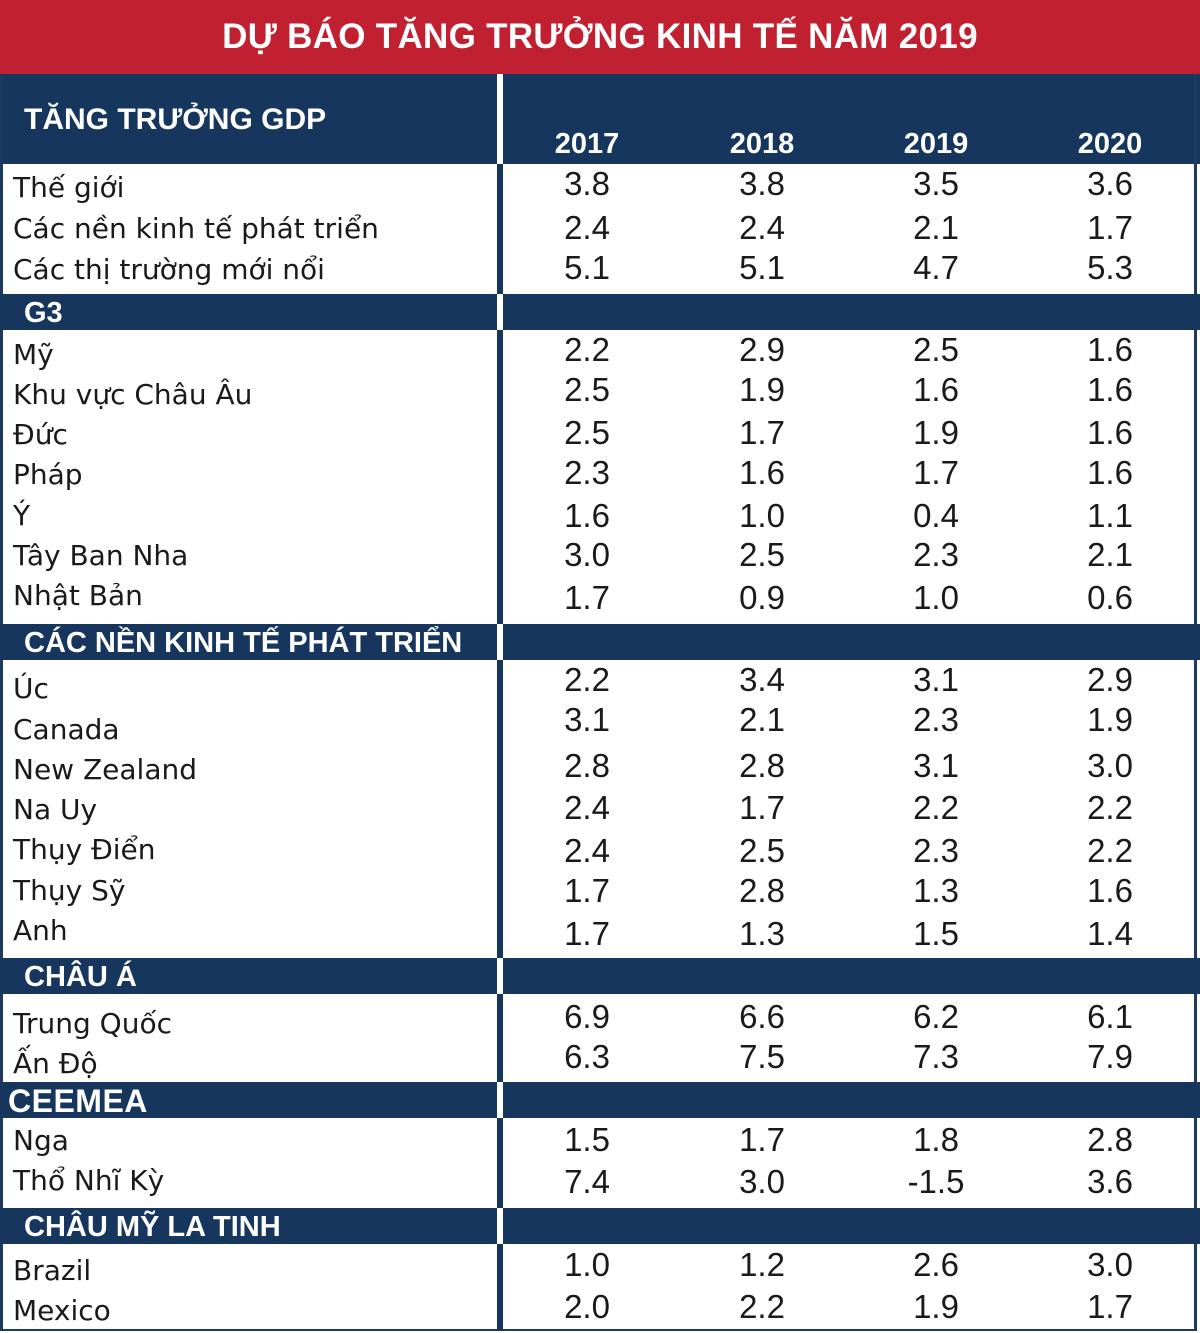  Describe the element at coordinates (48, 474) in the screenshot. I see `row-label-phap: Pháp` at that location.